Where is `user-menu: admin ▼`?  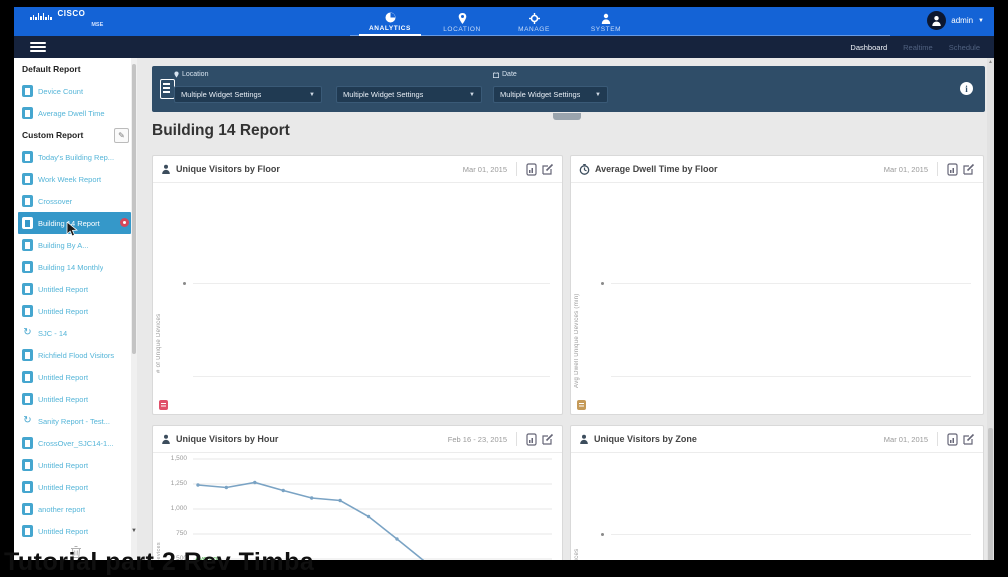 user-menu: admin ▼ is located at coordinates (955, 20).